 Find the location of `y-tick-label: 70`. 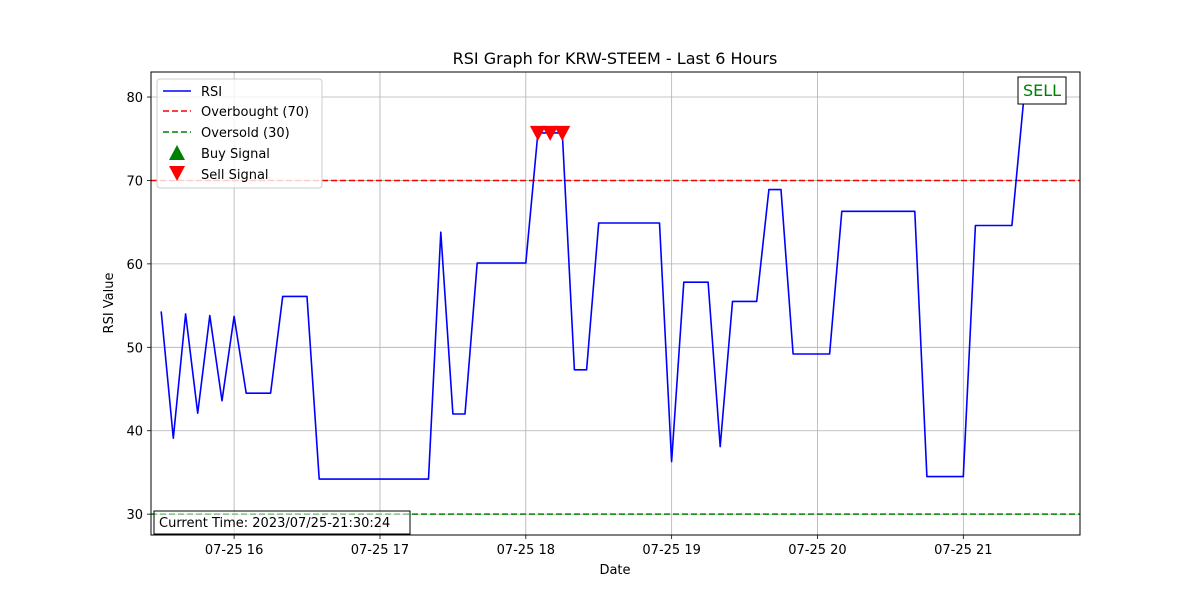

y-tick-label: 70 is located at coordinates (134, 181).